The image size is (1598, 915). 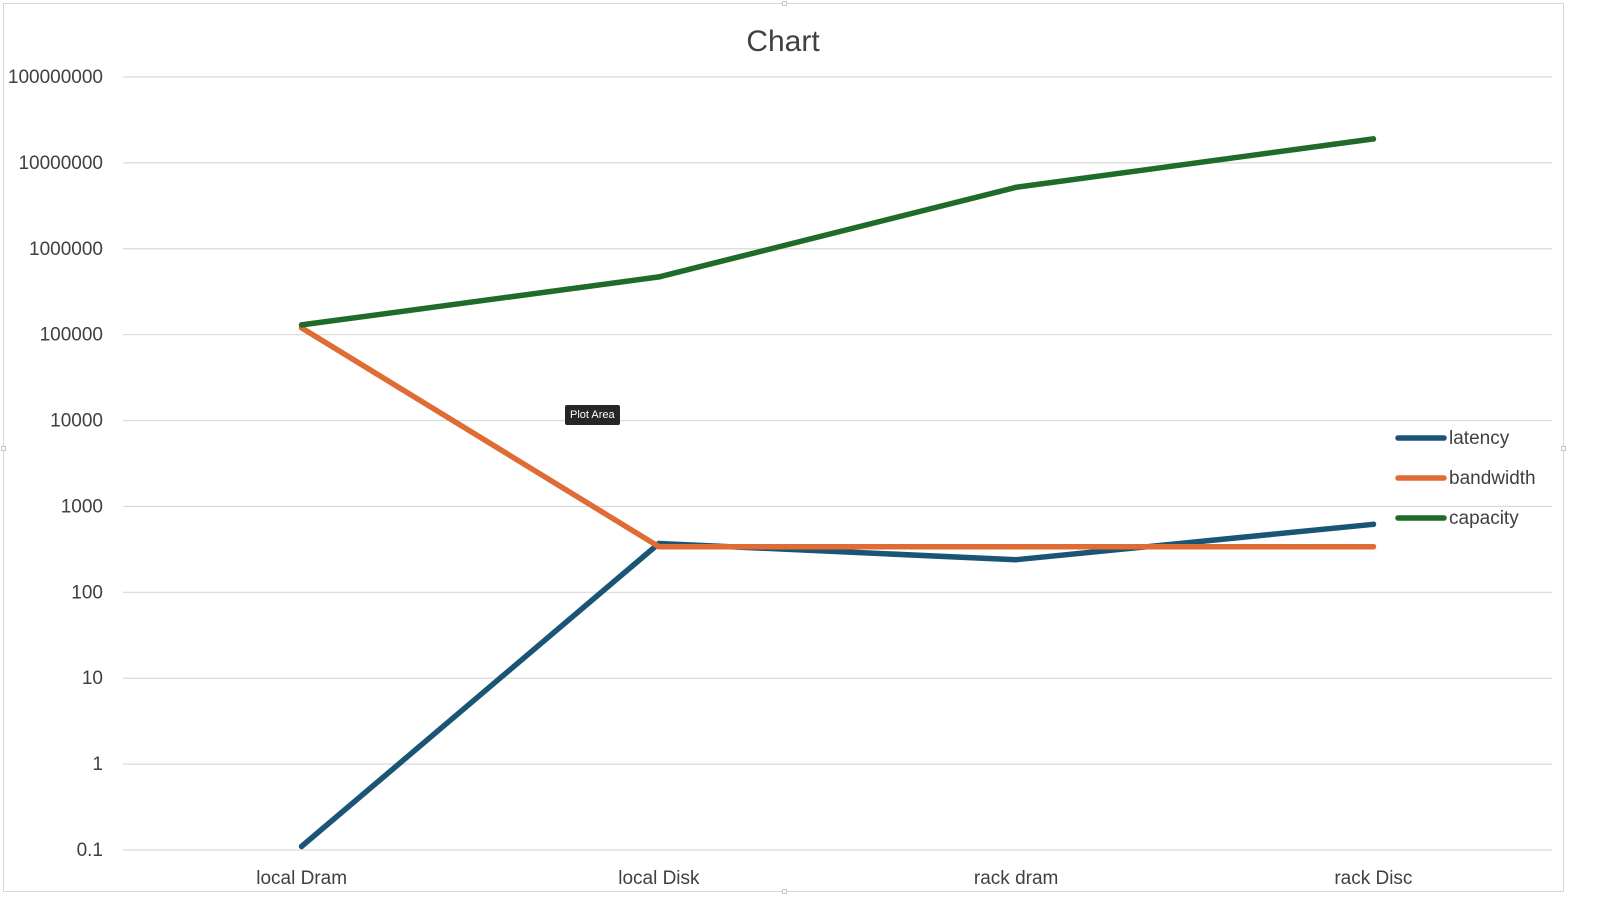 I want to click on y-tick-label: 1, so click(x=97, y=764).